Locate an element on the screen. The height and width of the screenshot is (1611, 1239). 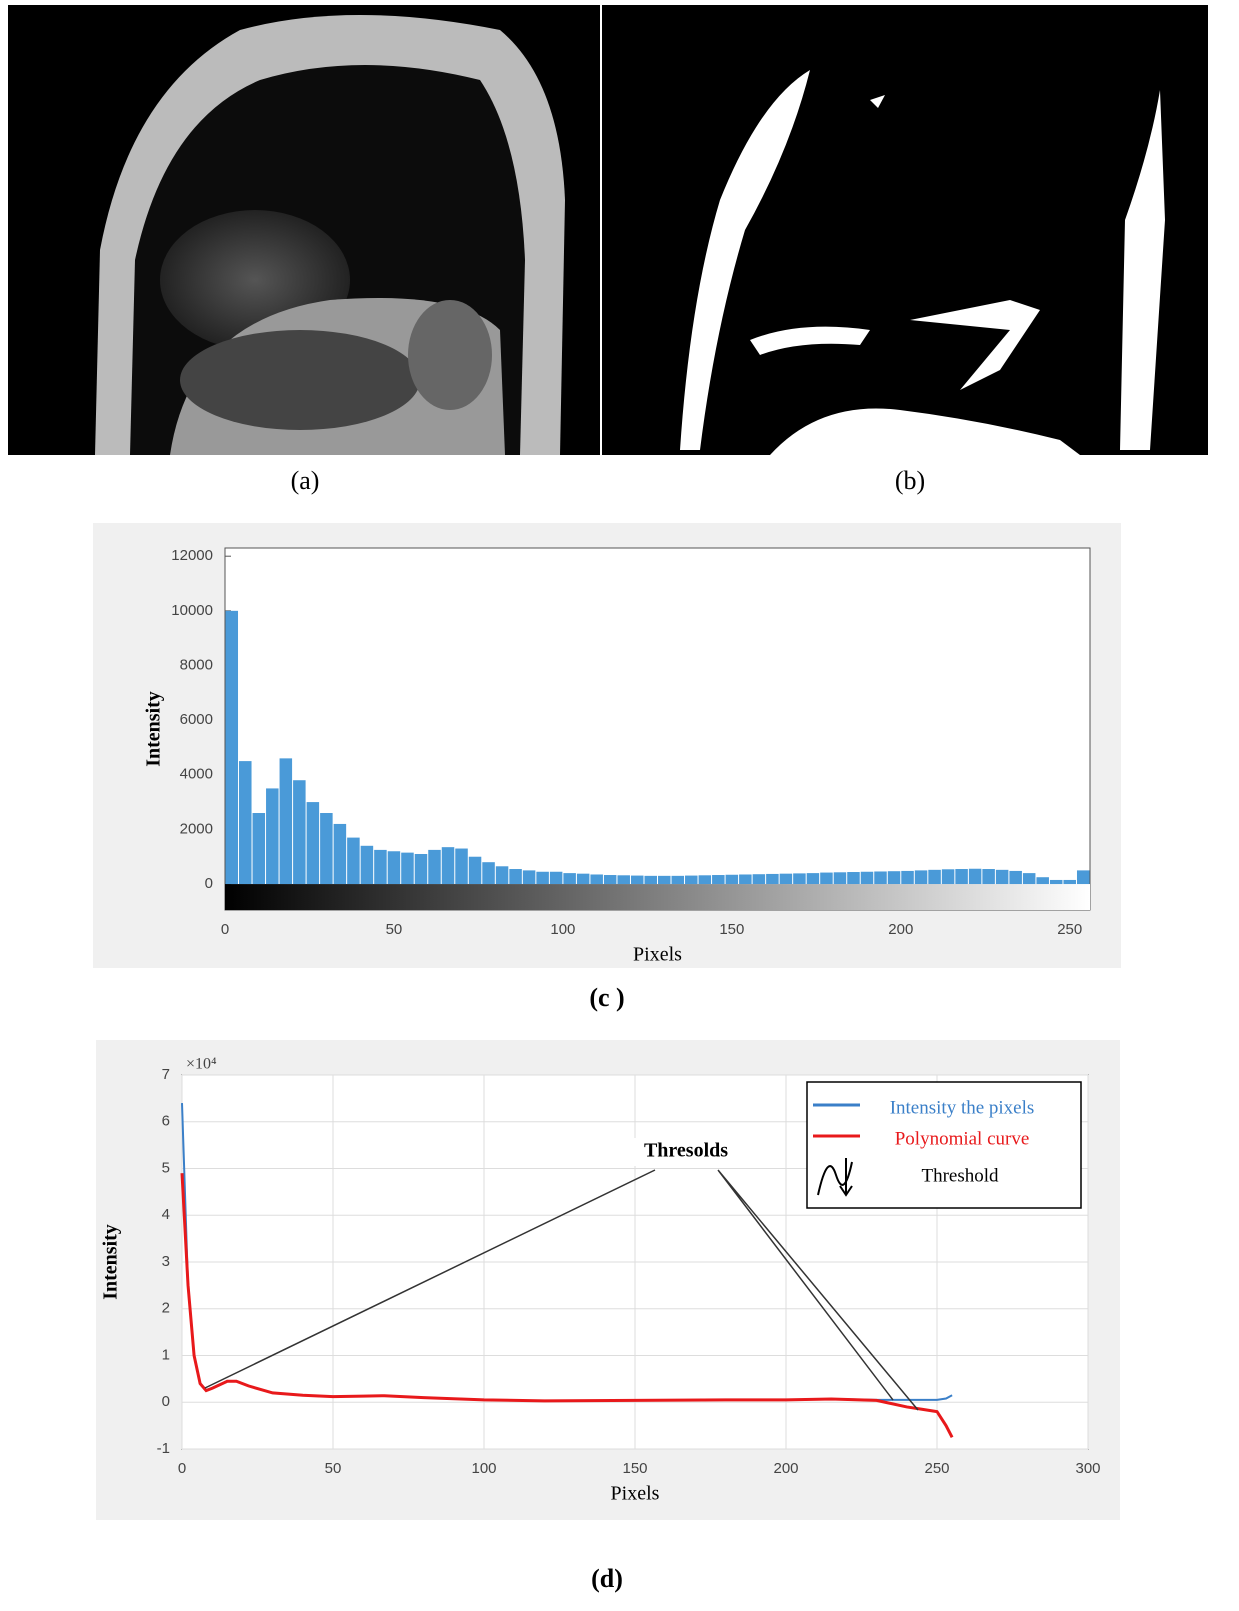
legend-box is located at coordinates (944, 1145).